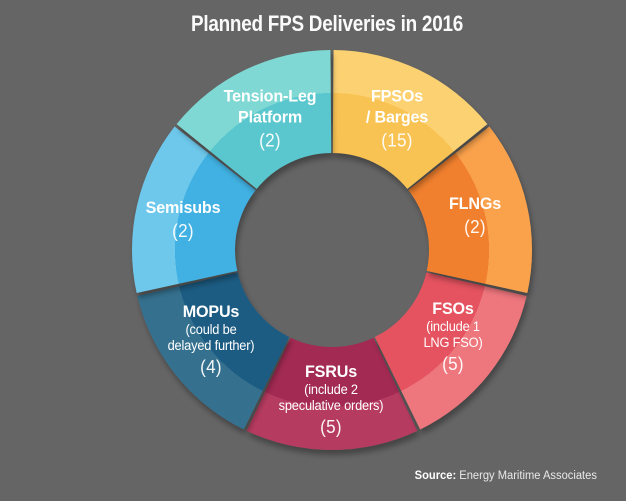  What do you see at coordinates (470, 209) in the screenshot?
I see `donut-segment-flngs` at bounding box center [470, 209].